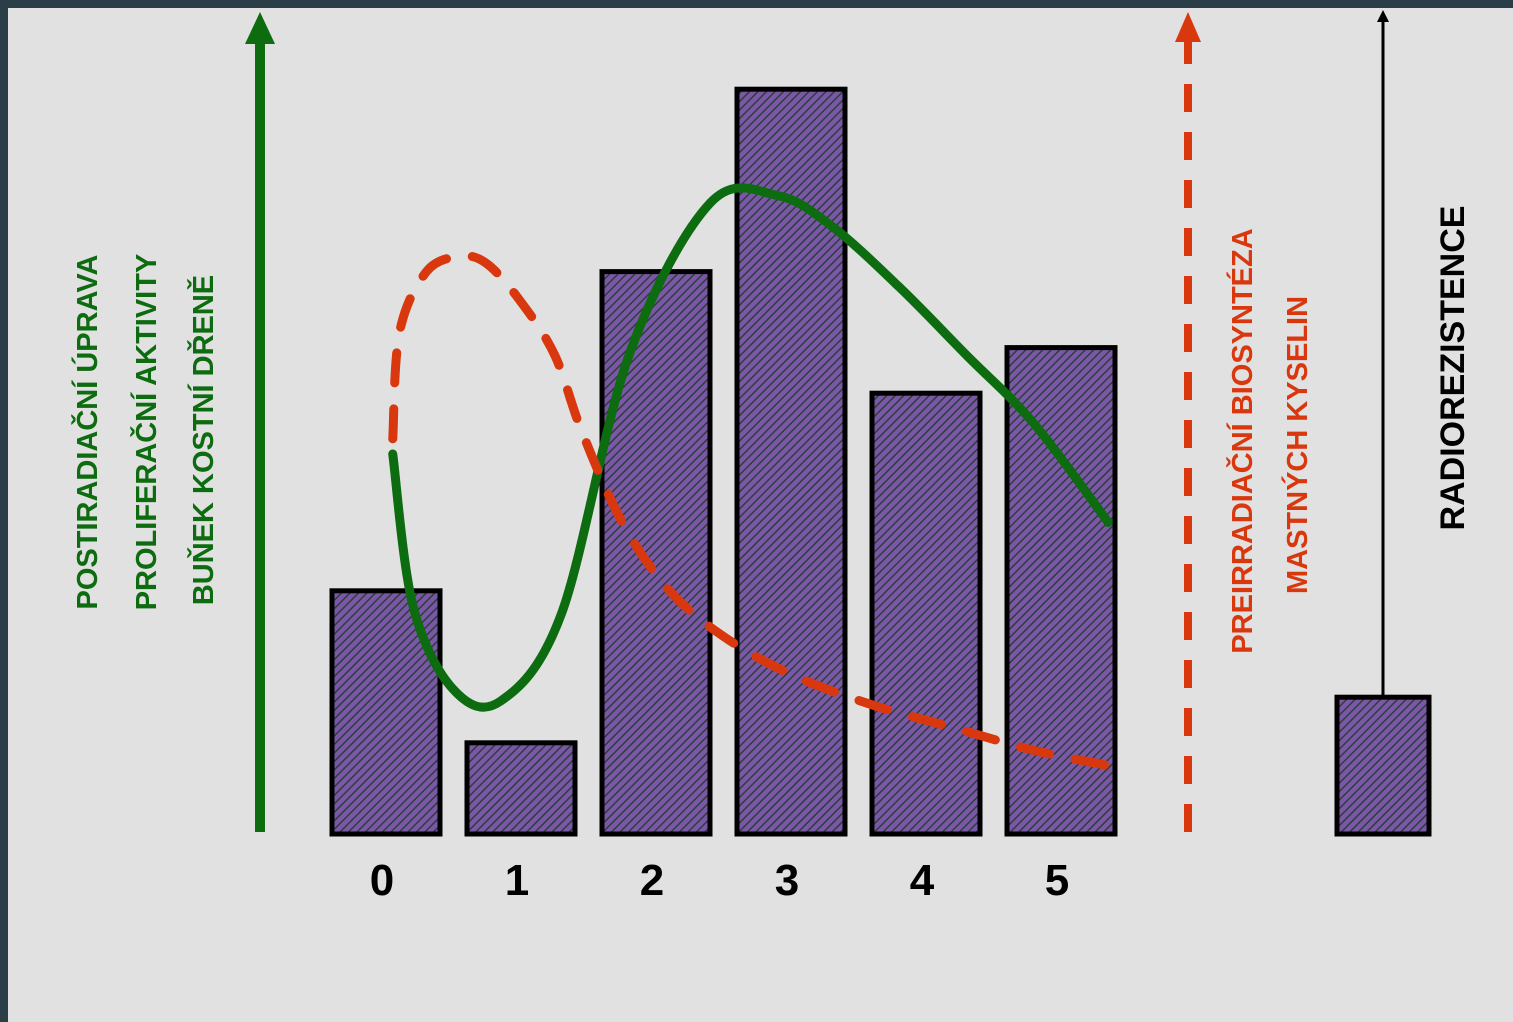 Image resolution: width=1513 pixels, height=1022 pixels. I want to click on left-axis-label-line: BUŇEK KOSTNÍ DŘENĚ, so click(203, 440).